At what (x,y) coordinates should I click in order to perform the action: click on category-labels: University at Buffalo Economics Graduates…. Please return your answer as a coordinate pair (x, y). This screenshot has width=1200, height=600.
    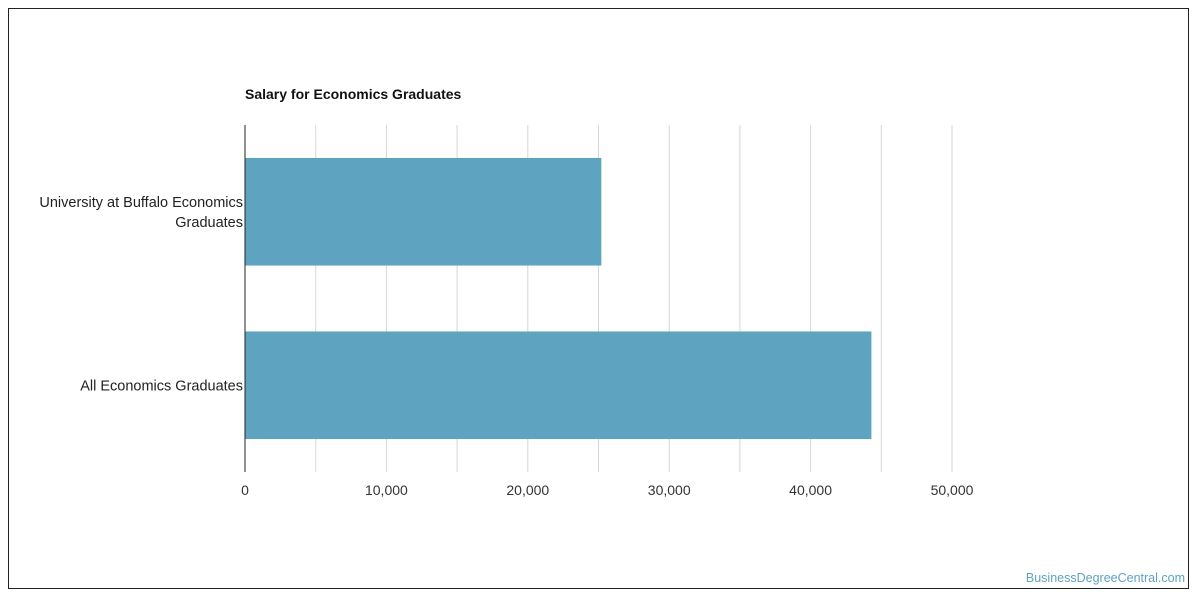
    Looking at the image, I should click on (141, 295).